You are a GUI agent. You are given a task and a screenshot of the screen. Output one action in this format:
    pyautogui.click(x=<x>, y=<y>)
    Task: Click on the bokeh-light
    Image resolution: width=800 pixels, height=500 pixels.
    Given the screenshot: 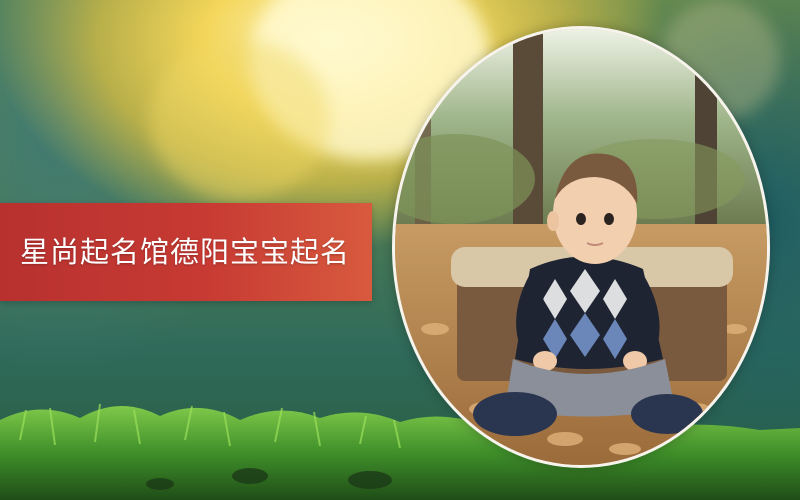 What is the action you would take?
    pyautogui.click(x=240, y=120)
    